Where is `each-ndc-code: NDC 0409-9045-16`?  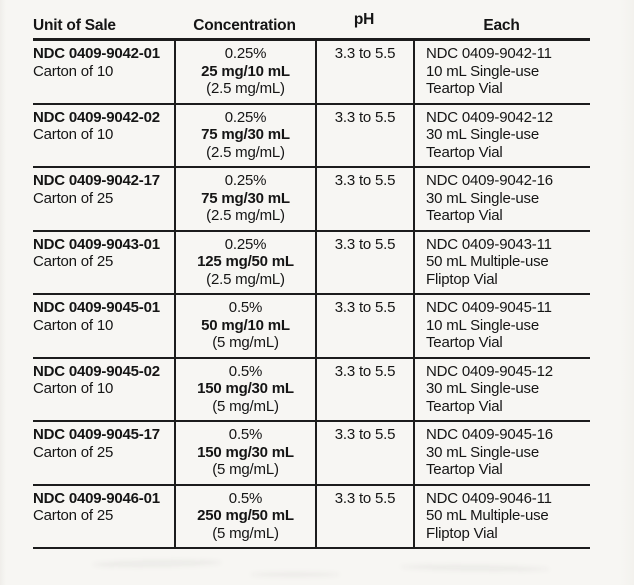
each-ndc-code: NDC 0409-9045-16 is located at coordinates (489, 434).